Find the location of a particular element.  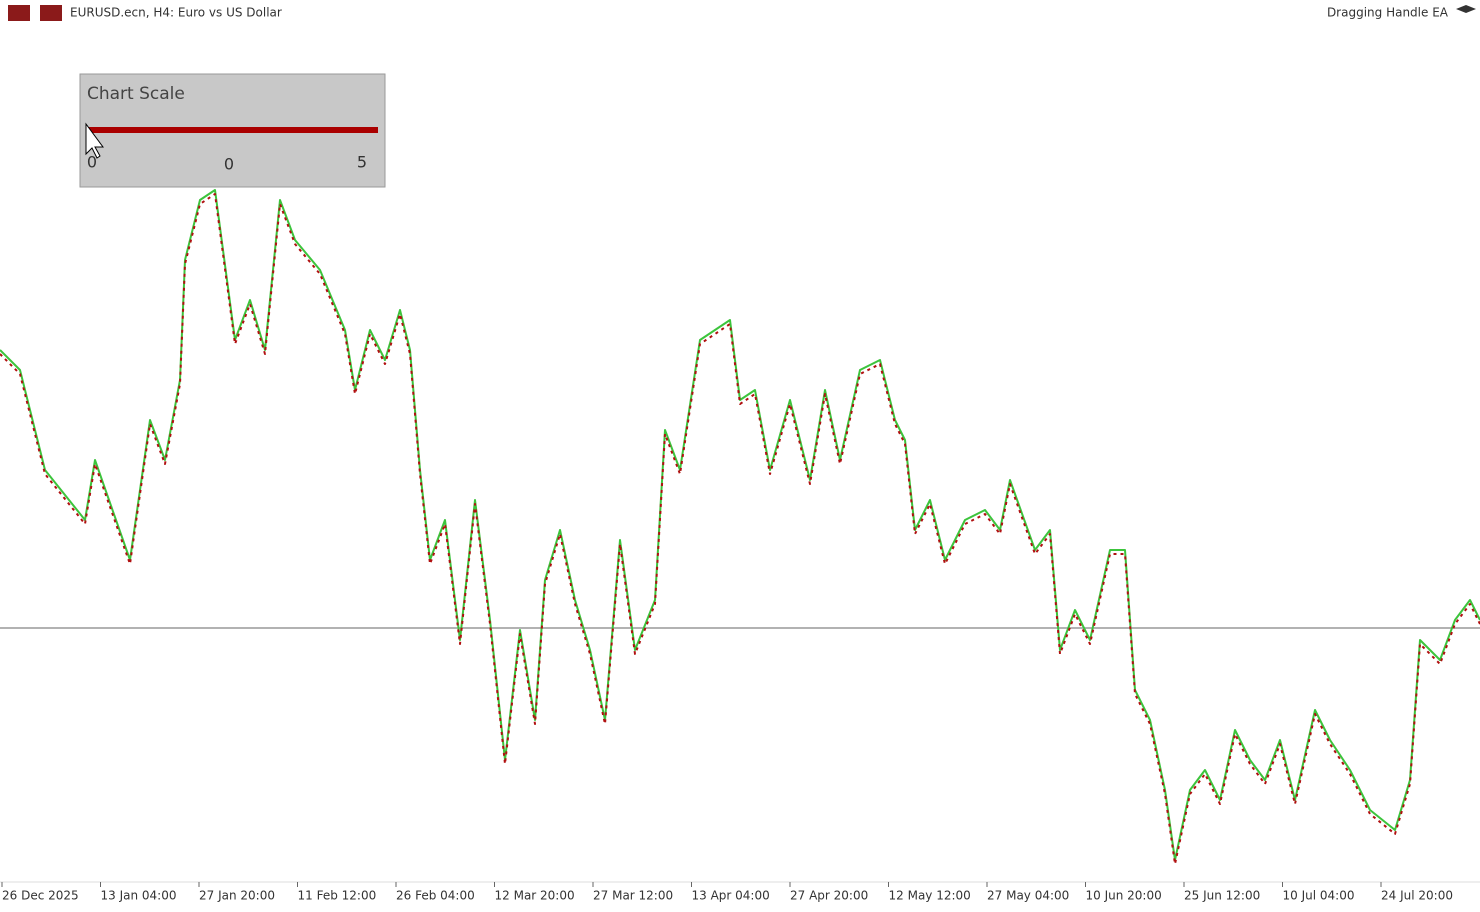

x-tick-label: 27 Apr 20:00 is located at coordinates (829, 896).